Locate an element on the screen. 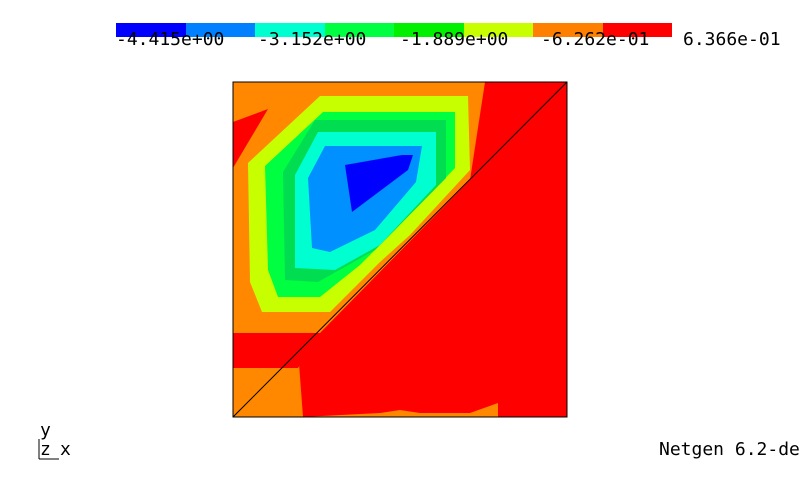  region-red-left-top is located at coordinates (250, 138).